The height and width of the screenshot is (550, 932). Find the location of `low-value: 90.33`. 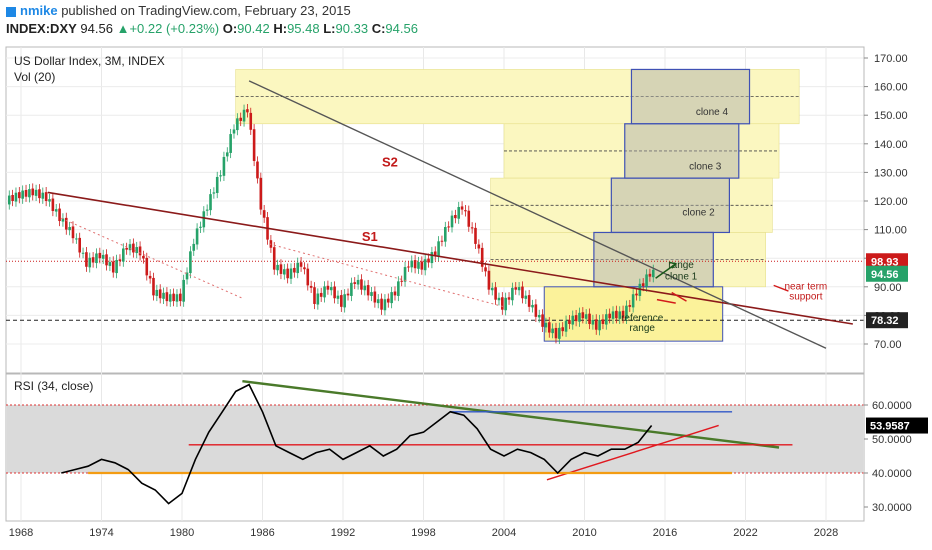

low-value: 90.33 is located at coordinates (352, 28).